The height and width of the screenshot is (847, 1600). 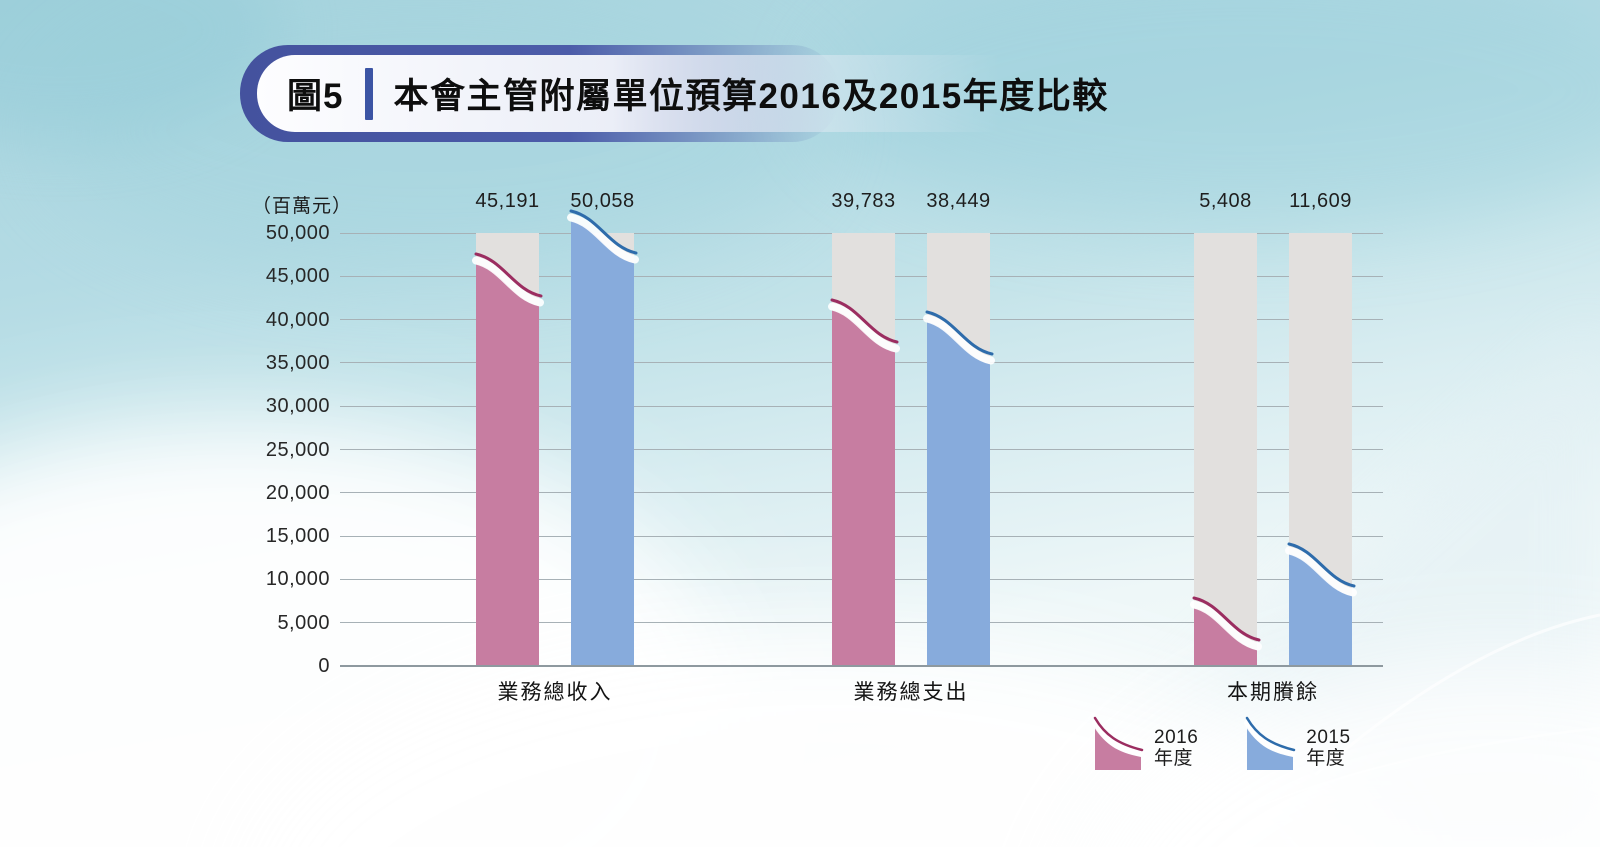 I want to click on bar-value-label: 11,609, so click(x=1320, y=201).